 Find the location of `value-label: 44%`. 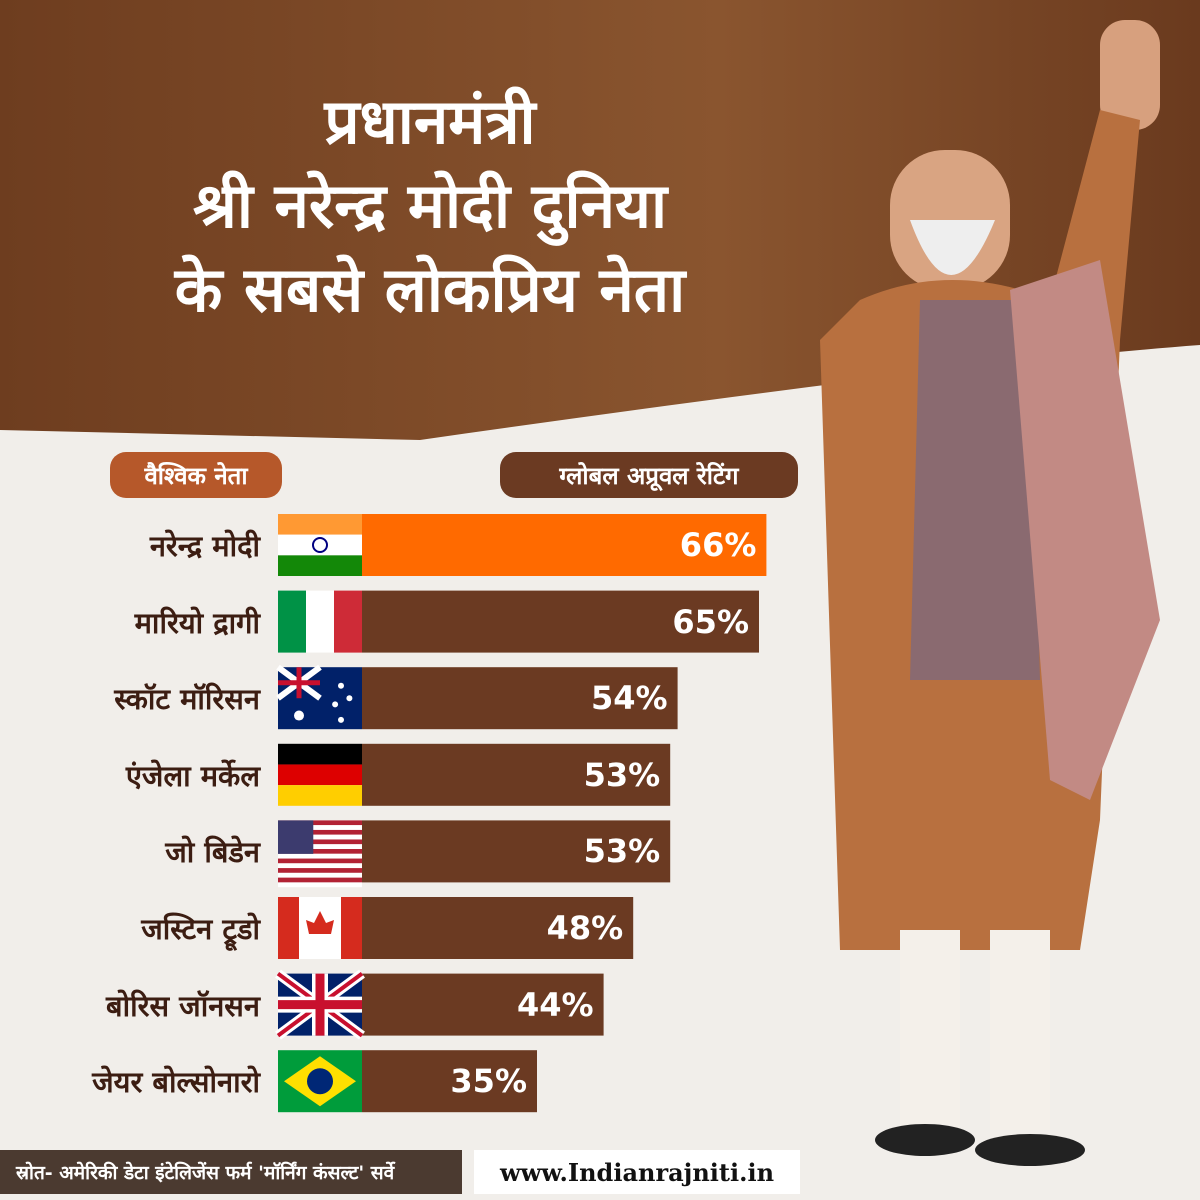

value-label: 44% is located at coordinates (555, 1004).